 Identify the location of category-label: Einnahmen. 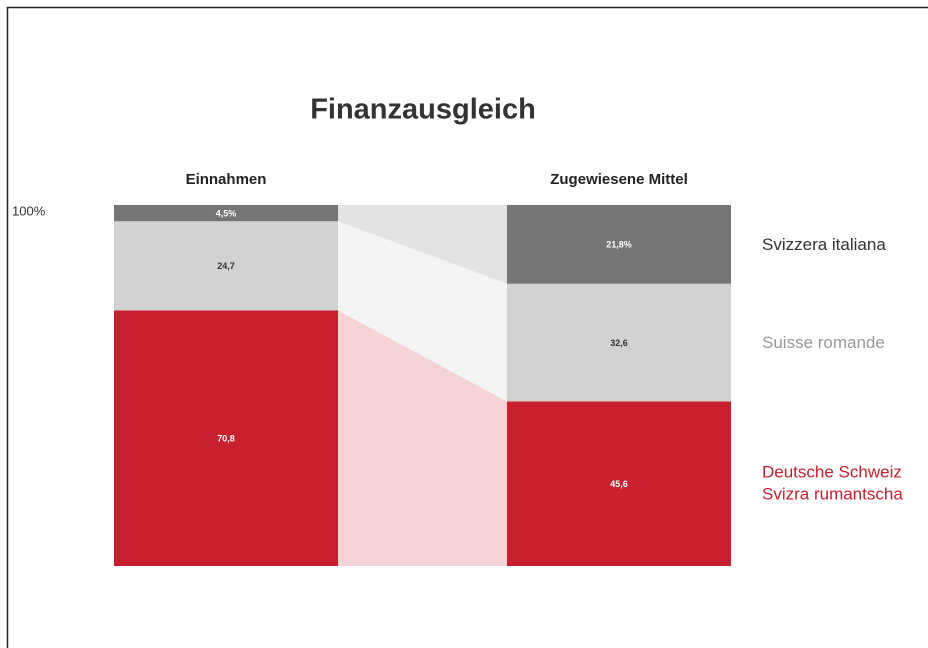
(226, 179).